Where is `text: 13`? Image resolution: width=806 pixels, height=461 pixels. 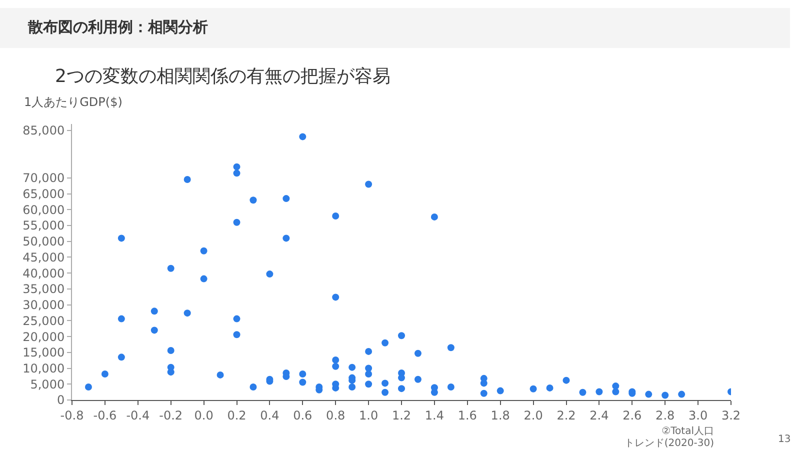 text: 13 is located at coordinates (784, 439).